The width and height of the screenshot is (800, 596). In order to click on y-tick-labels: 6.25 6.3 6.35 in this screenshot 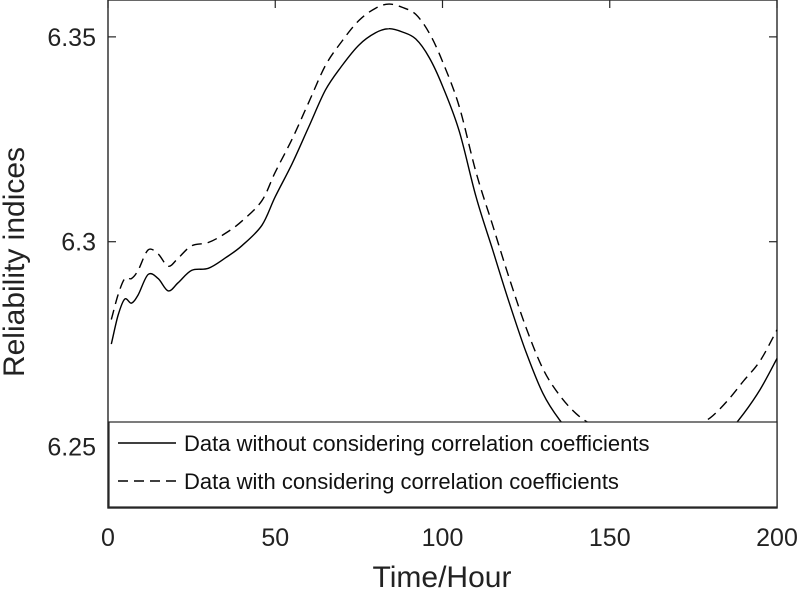, I will do `click(71, 243)`.